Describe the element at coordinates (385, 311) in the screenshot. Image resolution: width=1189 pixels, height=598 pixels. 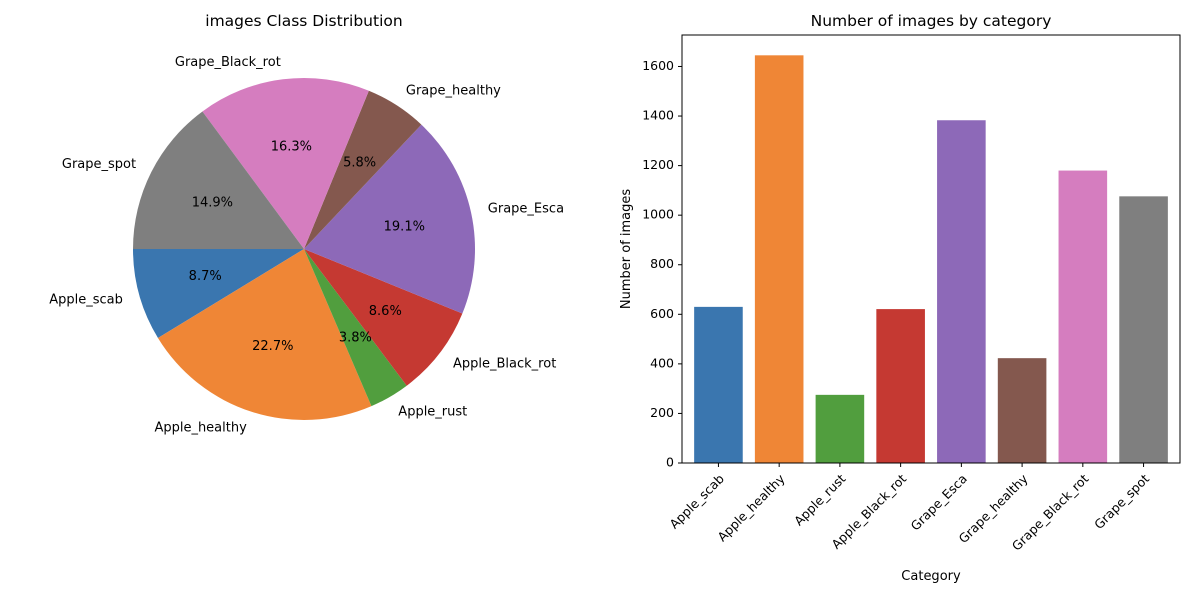
I see `pie-percent-apple-black-rot: 8.6%` at that location.